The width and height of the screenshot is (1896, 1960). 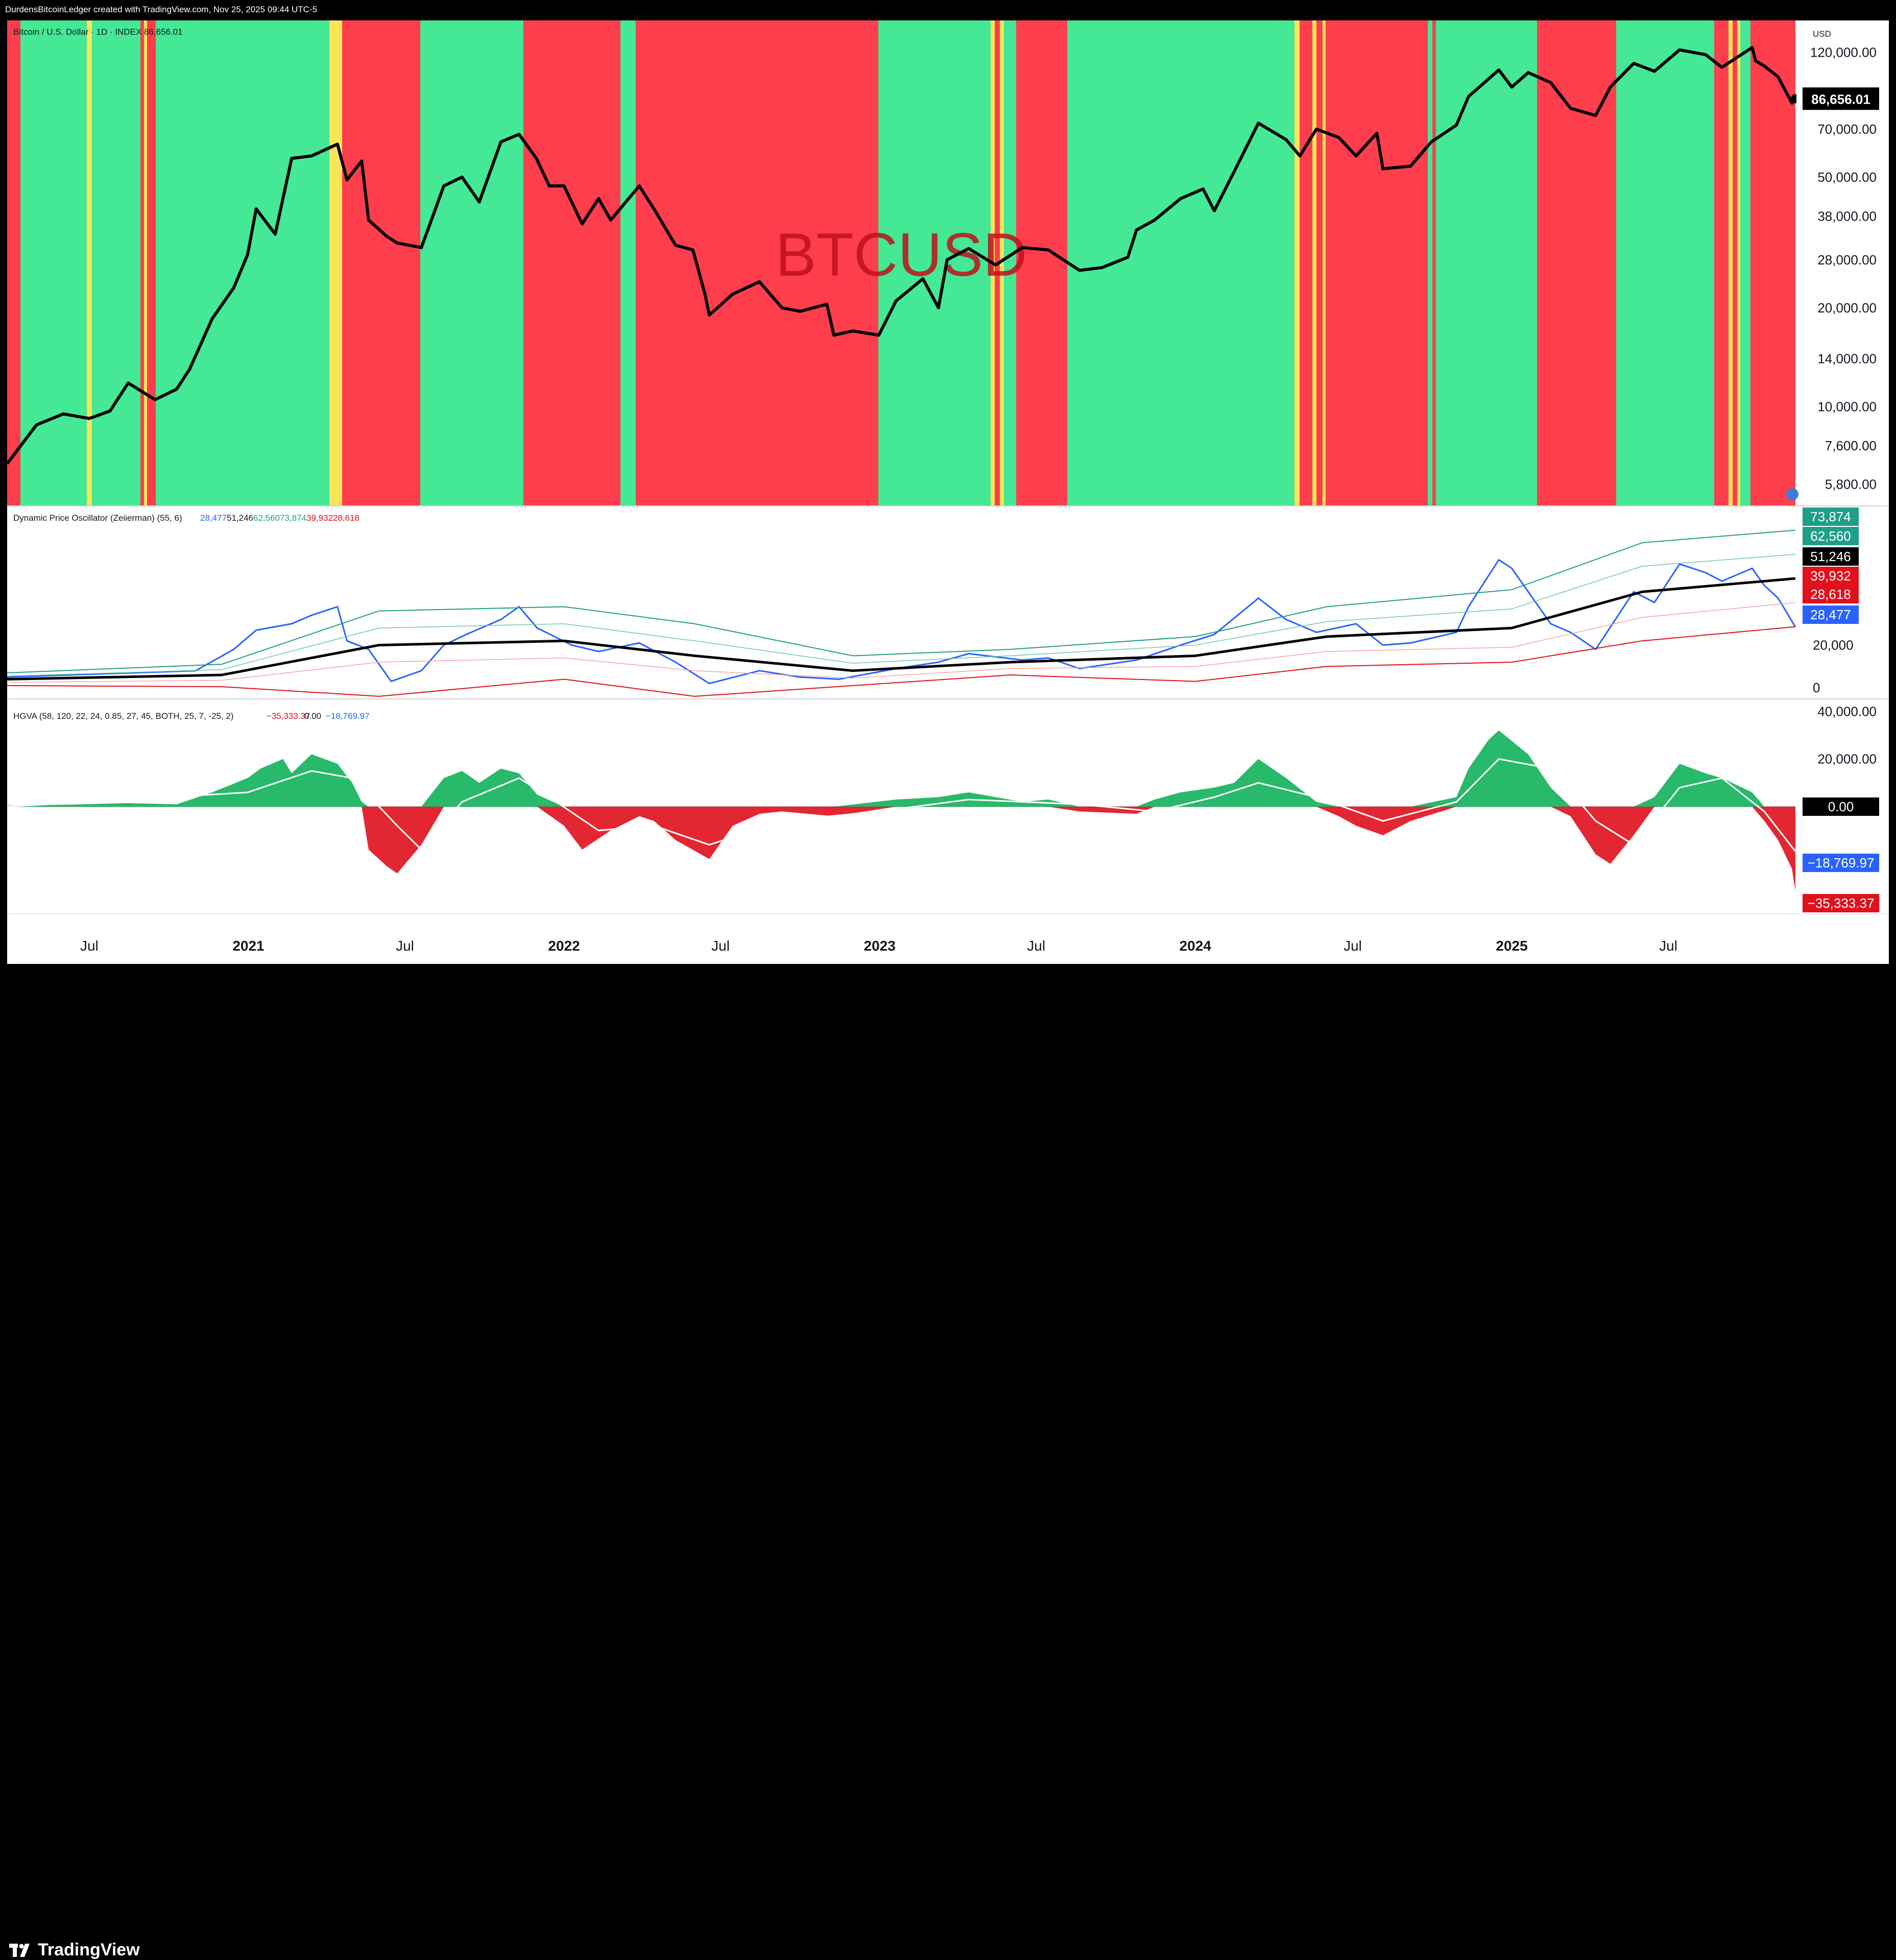 I want to click on price-axis-tick: 38,000.00, so click(x=1847, y=216).